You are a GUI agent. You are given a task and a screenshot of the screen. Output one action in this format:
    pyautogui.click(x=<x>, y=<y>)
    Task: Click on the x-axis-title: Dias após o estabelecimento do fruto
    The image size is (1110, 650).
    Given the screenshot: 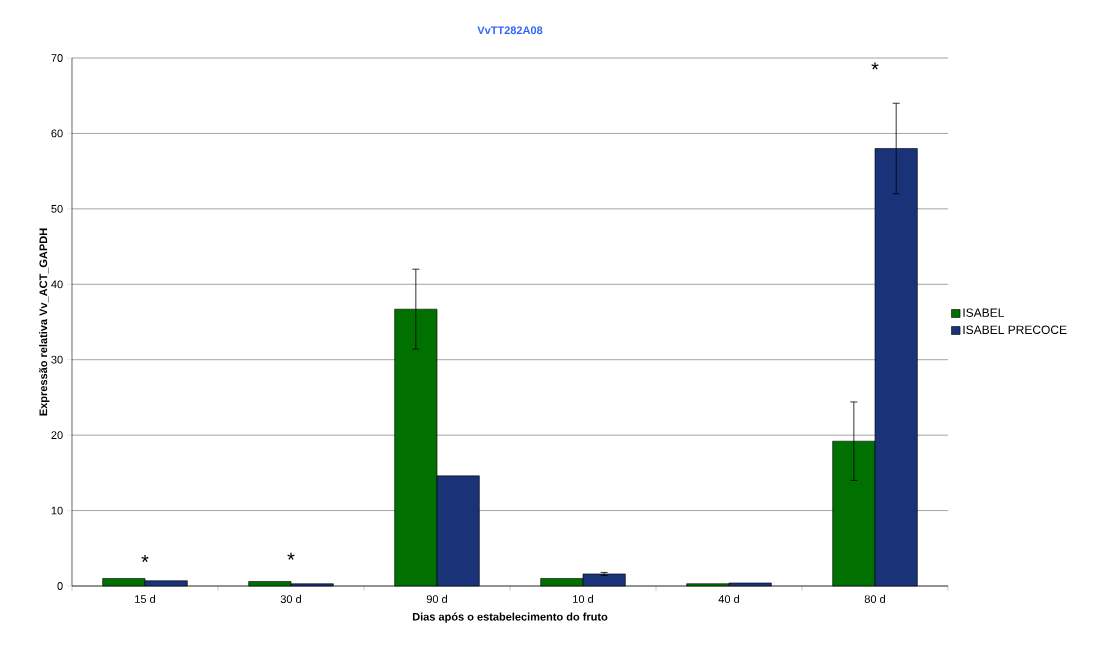 What is the action you would take?
    pyautogui.click(x=510, y=617)
    